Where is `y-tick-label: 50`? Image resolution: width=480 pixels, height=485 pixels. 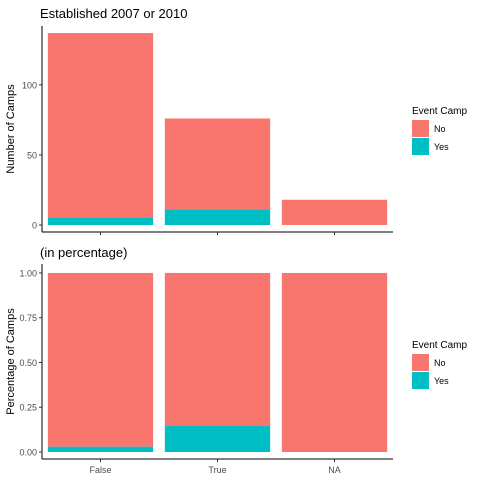
y-tick-label: 50 is located at coordinates (32, 155).